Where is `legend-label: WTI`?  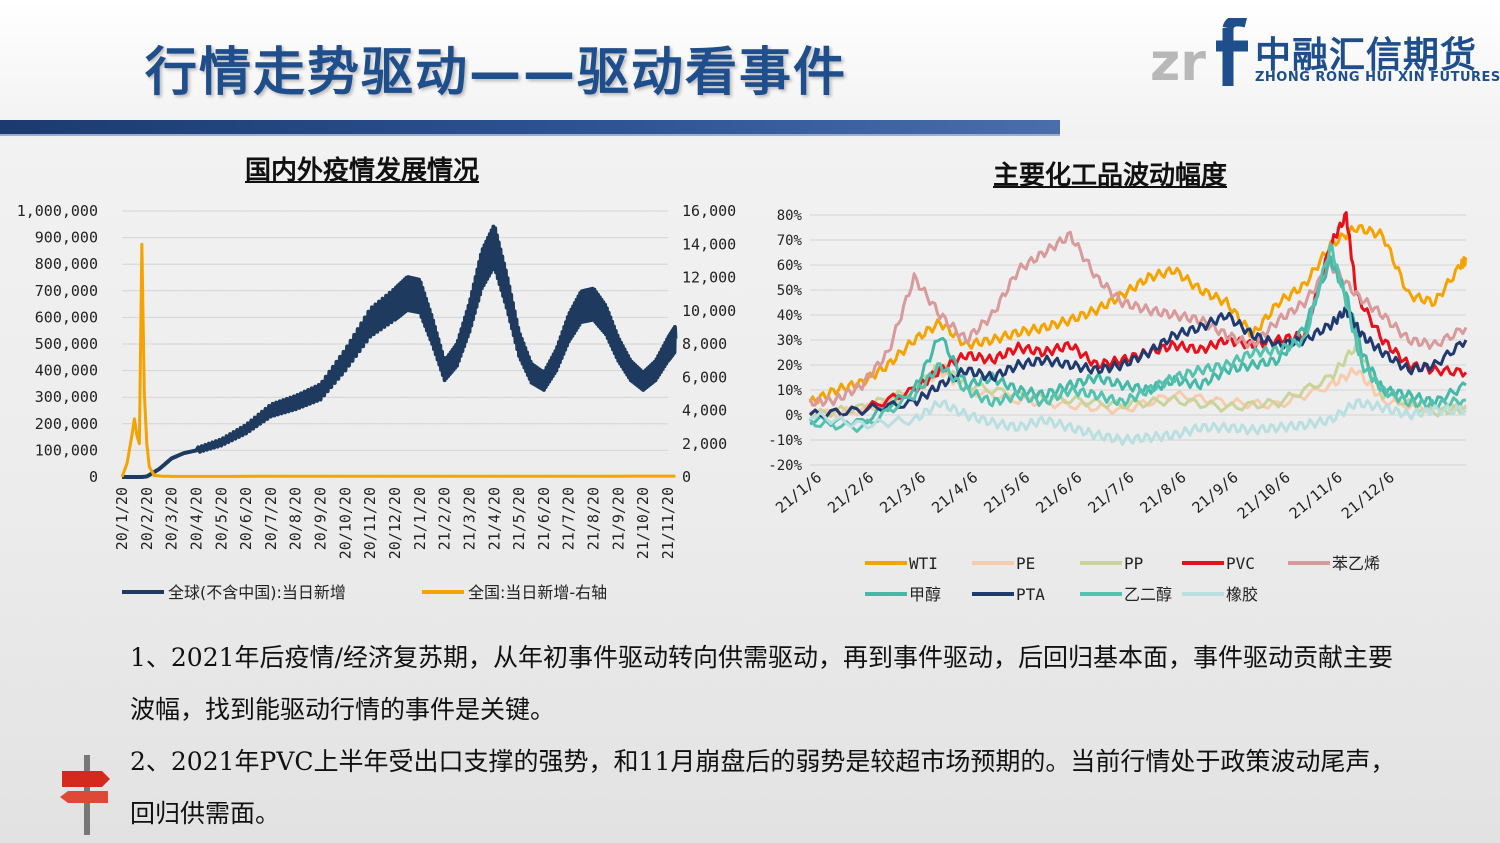
legend-label: WTI is located at coordinates (923, 563).